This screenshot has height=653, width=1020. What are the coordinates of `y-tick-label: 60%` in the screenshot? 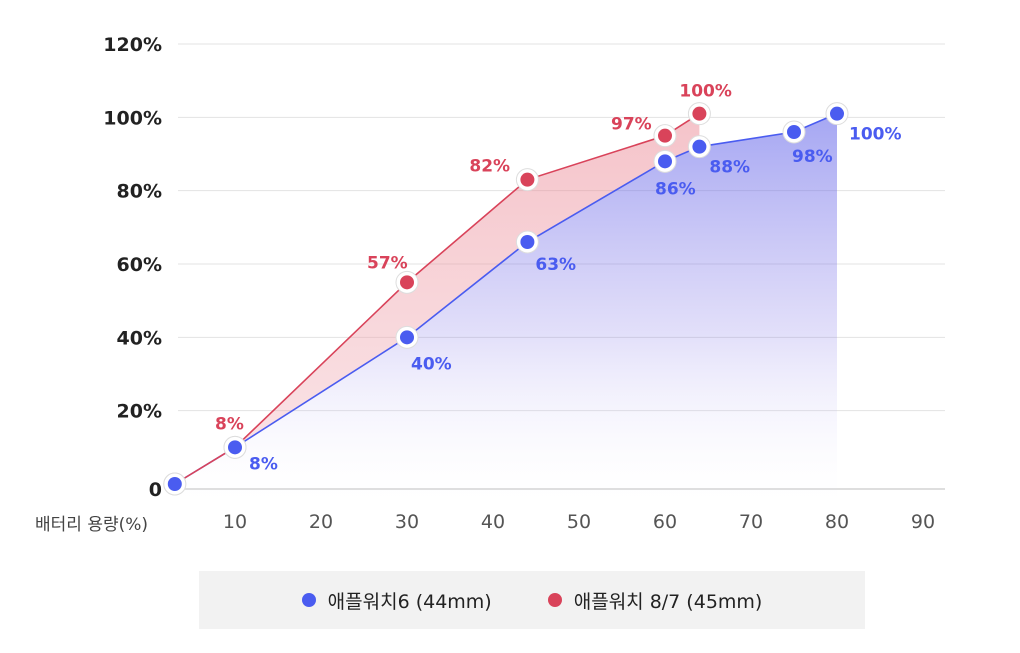 It's located at (139, 265).